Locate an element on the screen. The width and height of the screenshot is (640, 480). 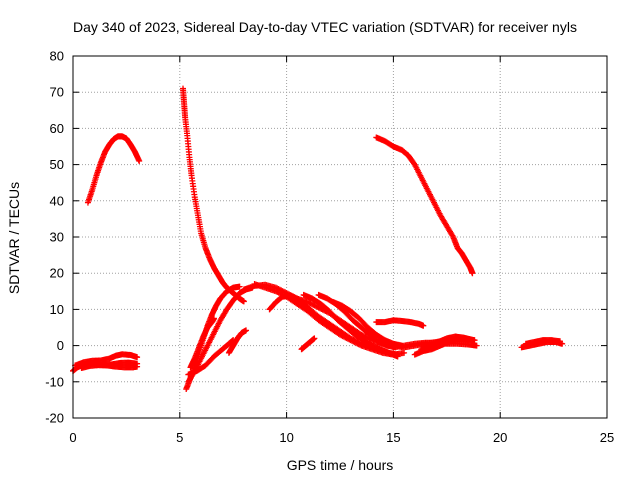
x-tick-label: 20 is located at coordinates (500, 437).